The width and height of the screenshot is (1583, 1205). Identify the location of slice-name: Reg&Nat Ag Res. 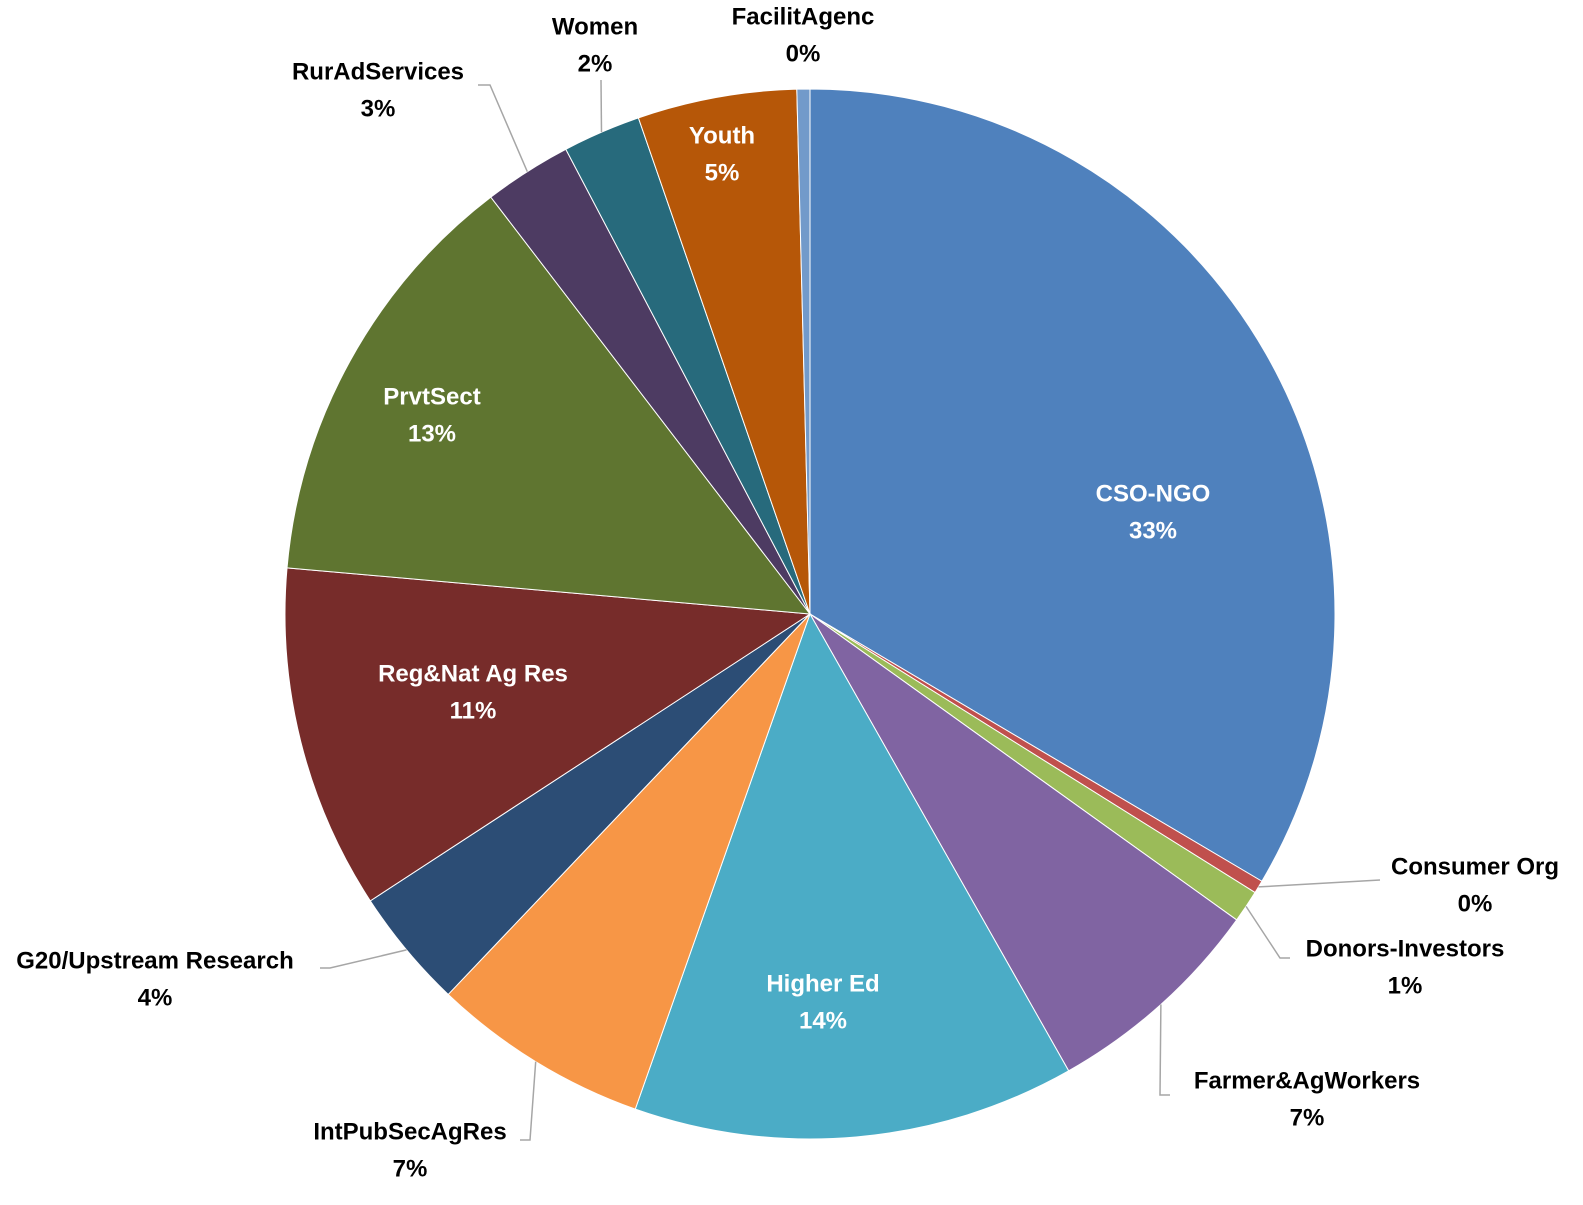
(473, 673).